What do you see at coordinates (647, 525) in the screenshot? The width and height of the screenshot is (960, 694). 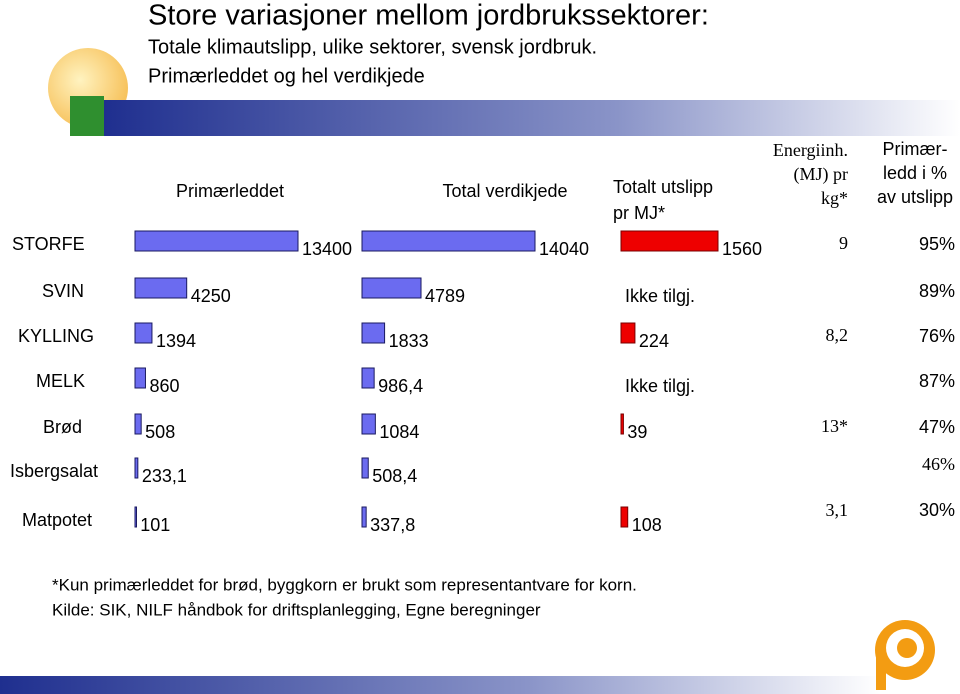 I see `value-label: 108` at bounding box center [647, 525].